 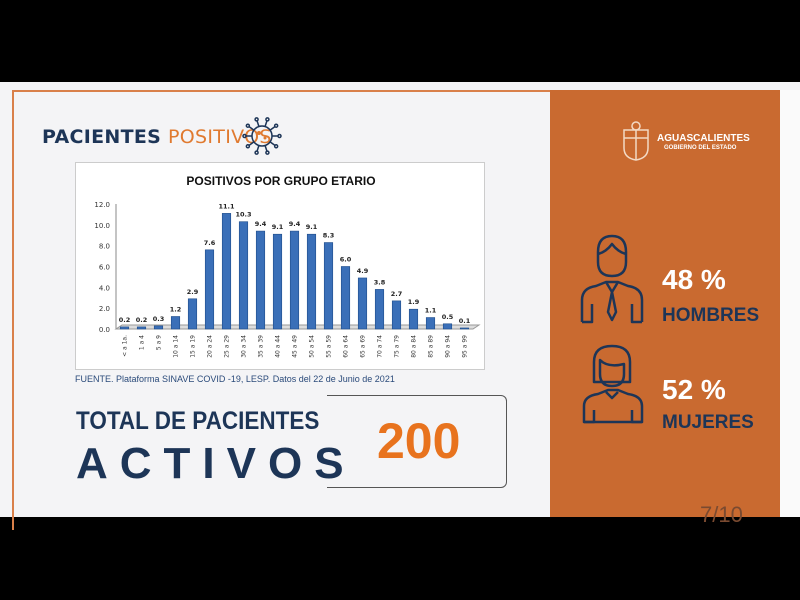 What do you see at coordinates (102, 226) in the screenshot?
I see `y-tick-label: 10.0` at bounding box center [102, 226].